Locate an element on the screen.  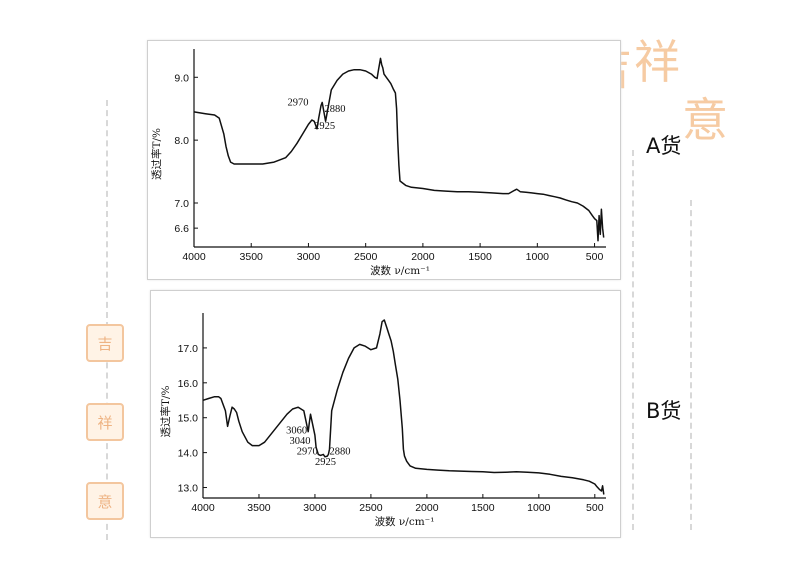
y-tick-label: 8.0 is located at coordinates (181, 141).